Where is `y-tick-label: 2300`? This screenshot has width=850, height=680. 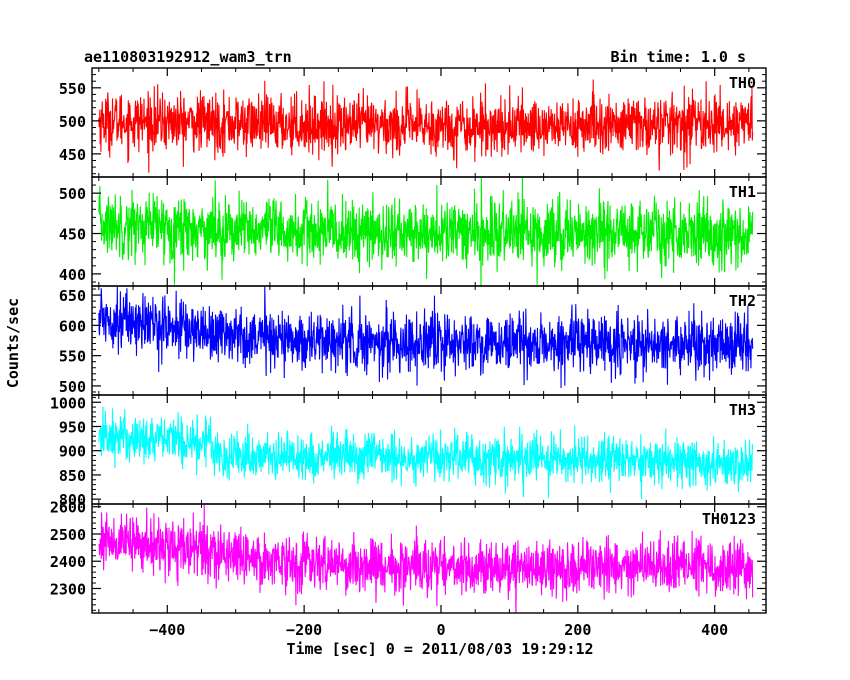 y-tick-label: 2300 is located at coordinates (68, 589).